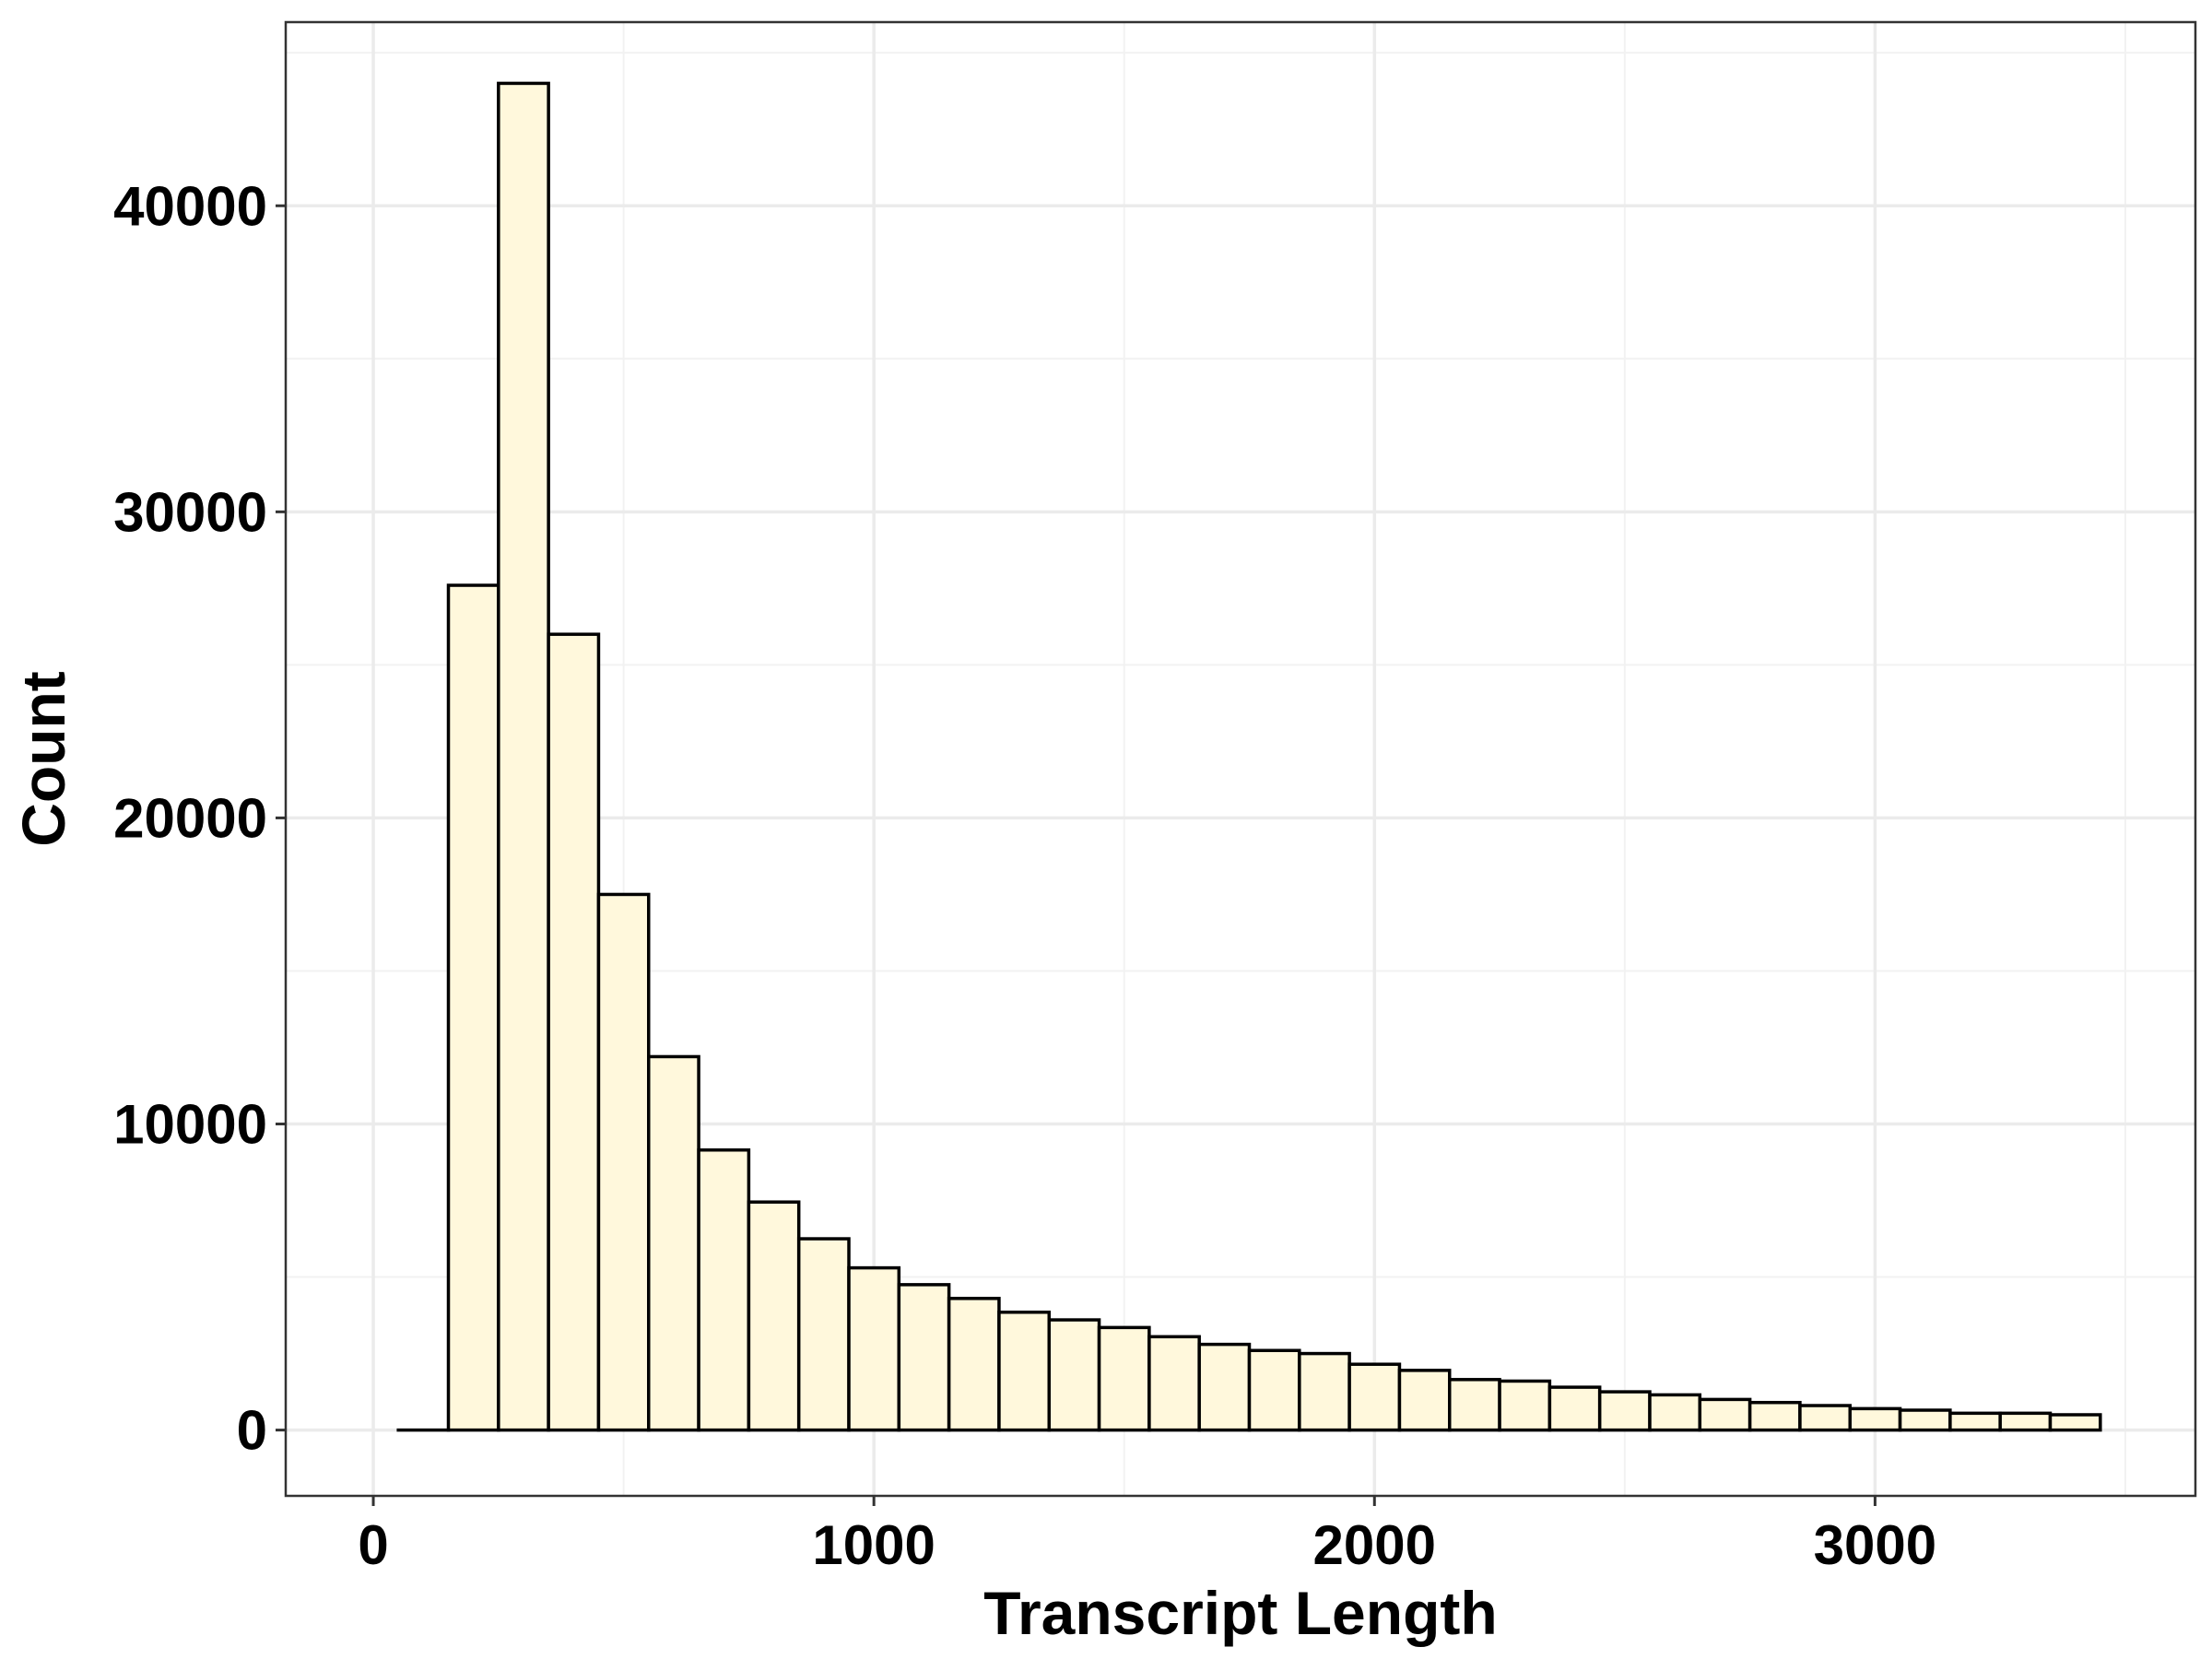  What do you see at coordinates (1875, 1545) in the screenshot?
I see `x-tick-label: 3000` at bounding box center [1875, 1545].